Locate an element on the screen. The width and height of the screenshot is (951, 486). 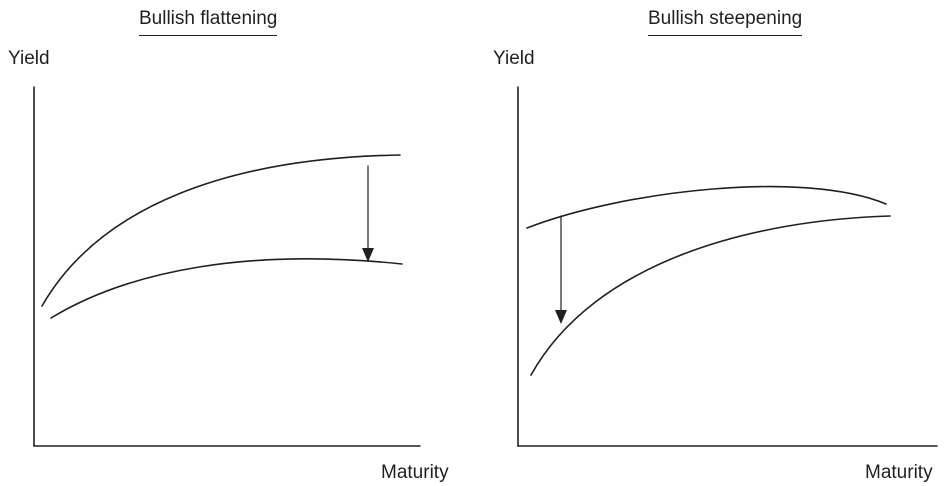
panel-title: Bullish steepening is located at coordinates (725, 22).